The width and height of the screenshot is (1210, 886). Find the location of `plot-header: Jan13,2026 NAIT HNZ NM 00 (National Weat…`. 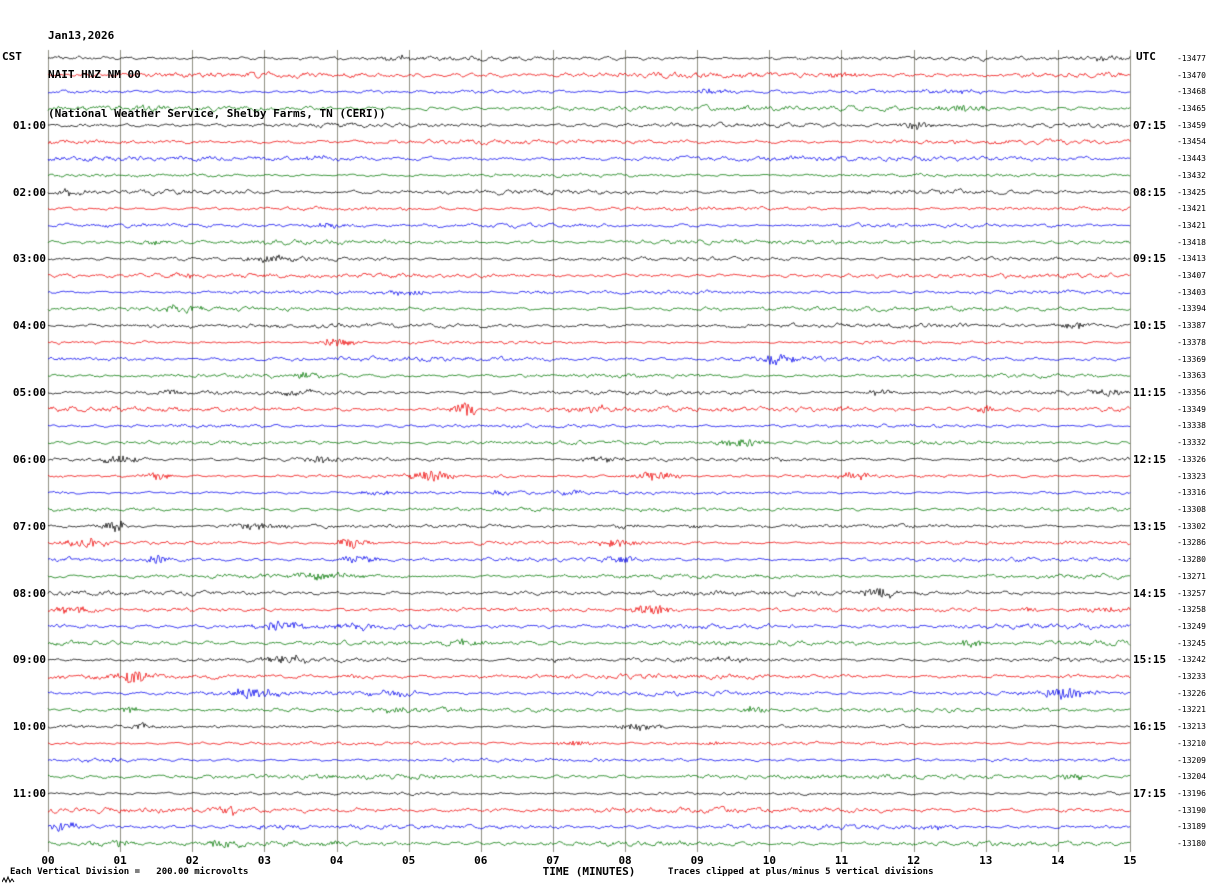

plot-header: Jan13,2026 NAIT HNZ NM 00 (National Weat… is located at coordinates (217, 74).